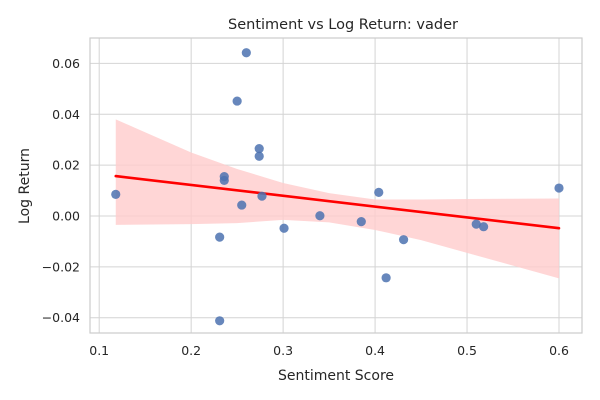  Describe the element at coordinates (467, 350) in the screenshot. I see `x-tick-label: 0.5` at that location.